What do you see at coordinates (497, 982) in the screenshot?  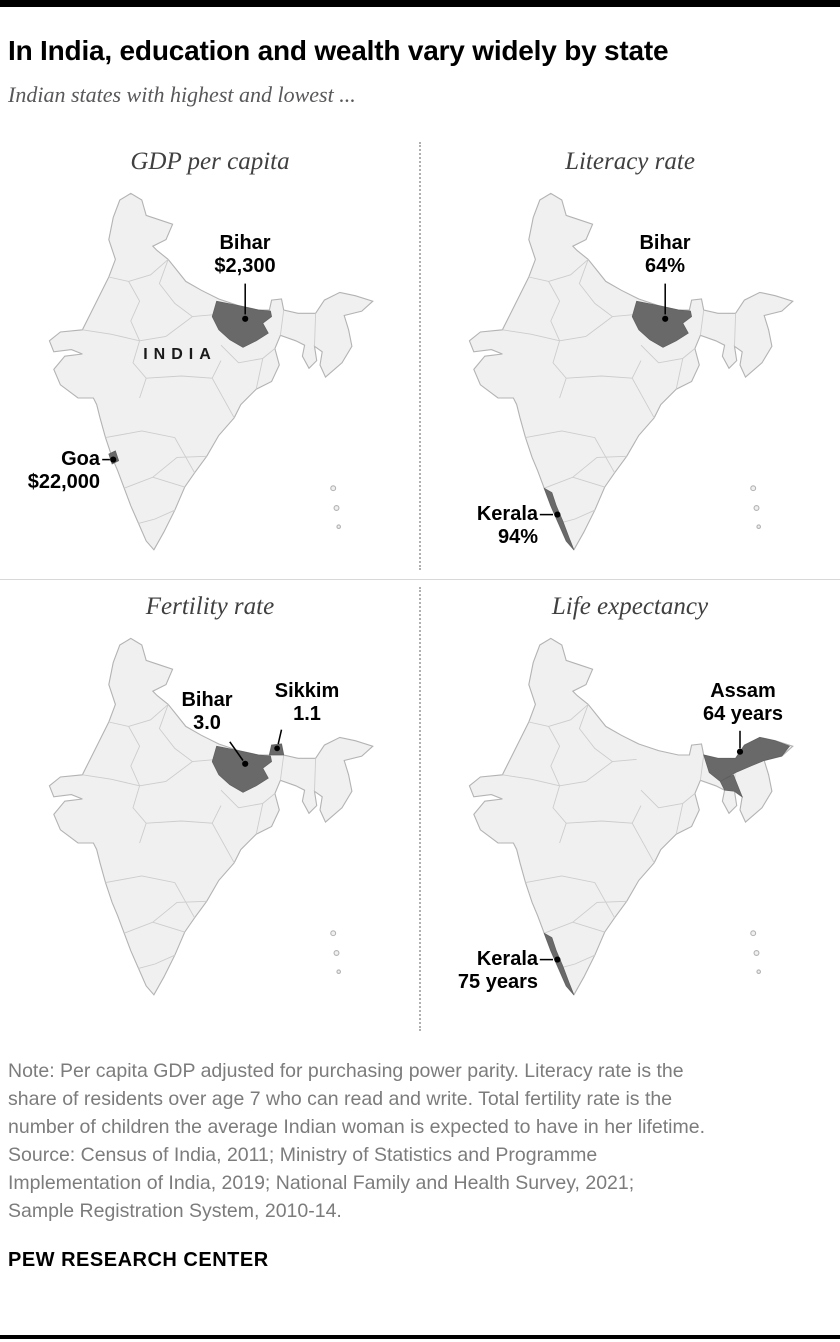 I see `annotation-value: 75 years` at bounding box center [497, 982].